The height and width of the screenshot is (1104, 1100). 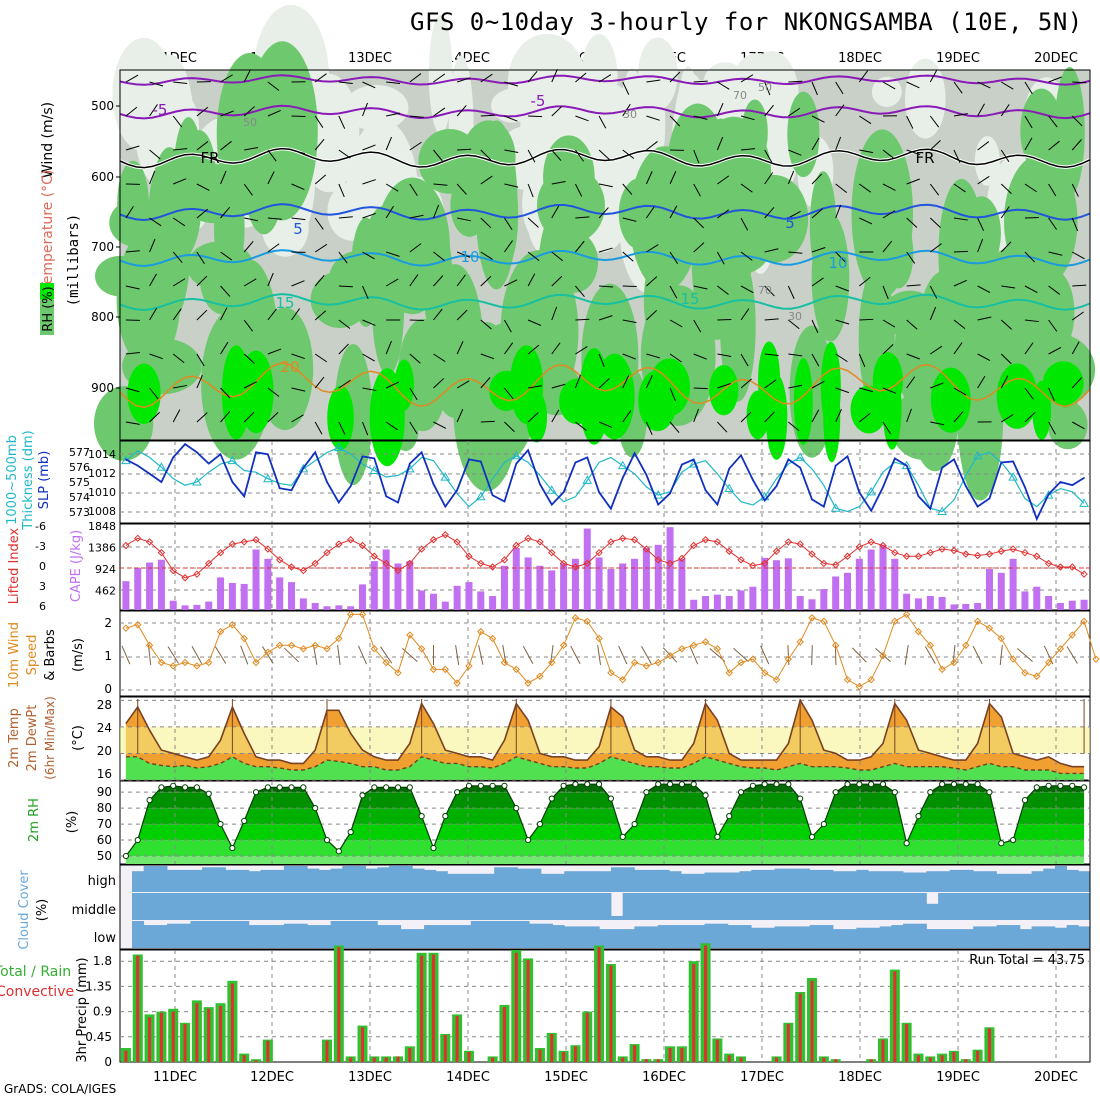 What do you see at coordinates (28, 480) in the screenshot?
I see `ylabel-thickness-2: Thickness (dm)` at bounding box center [28, 480].